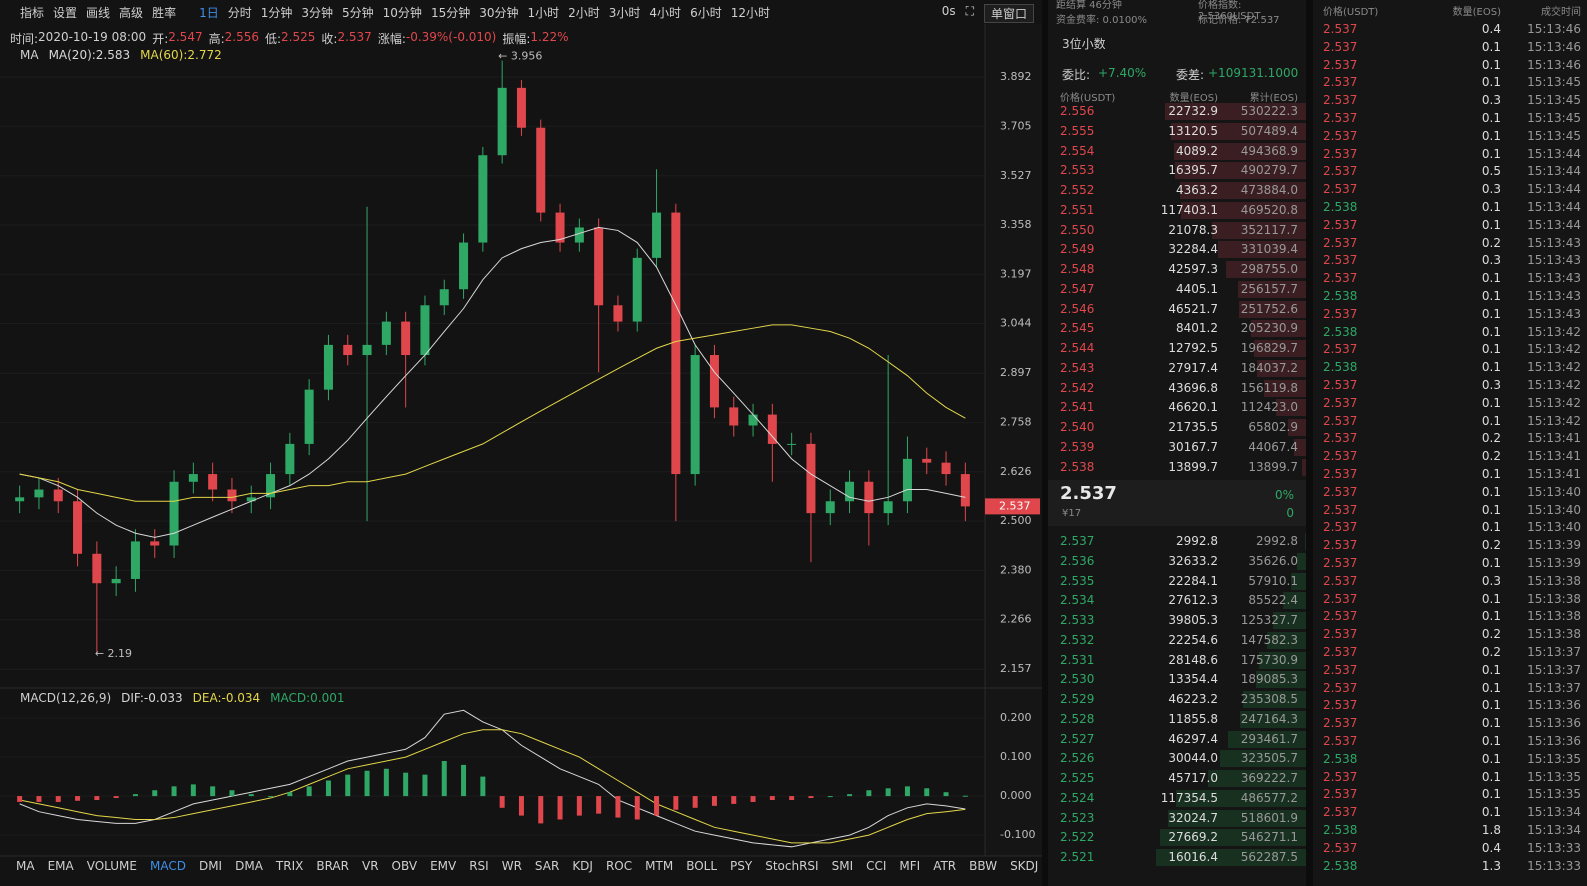 The height and width of the screenshot is (886, 1587). Describe the element at coordinates (450, 12) in the screenshot. I see `period: 15分钟` at that location.